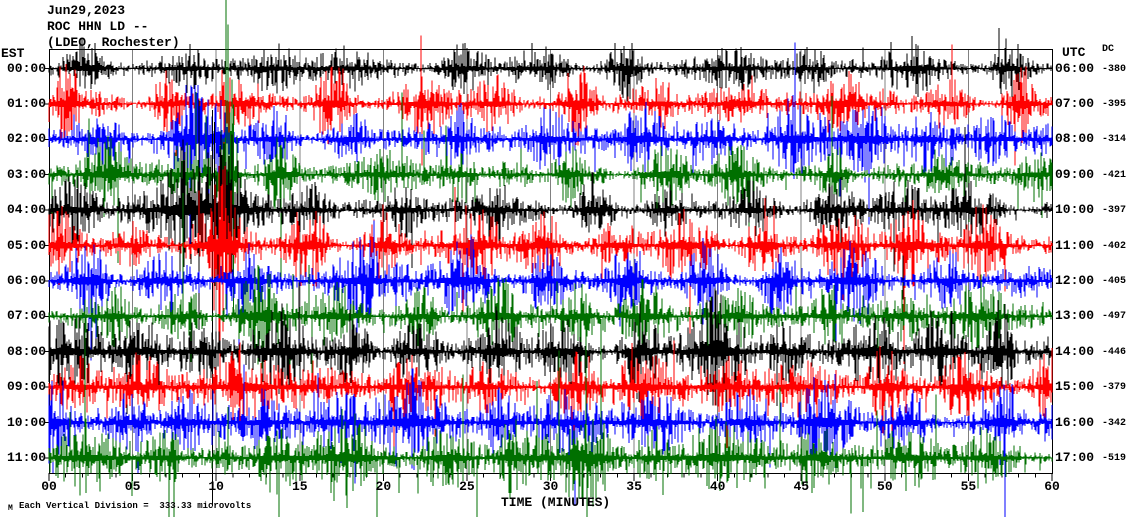  I want to click on x-tick-label-55: 55, so click(968, 486).